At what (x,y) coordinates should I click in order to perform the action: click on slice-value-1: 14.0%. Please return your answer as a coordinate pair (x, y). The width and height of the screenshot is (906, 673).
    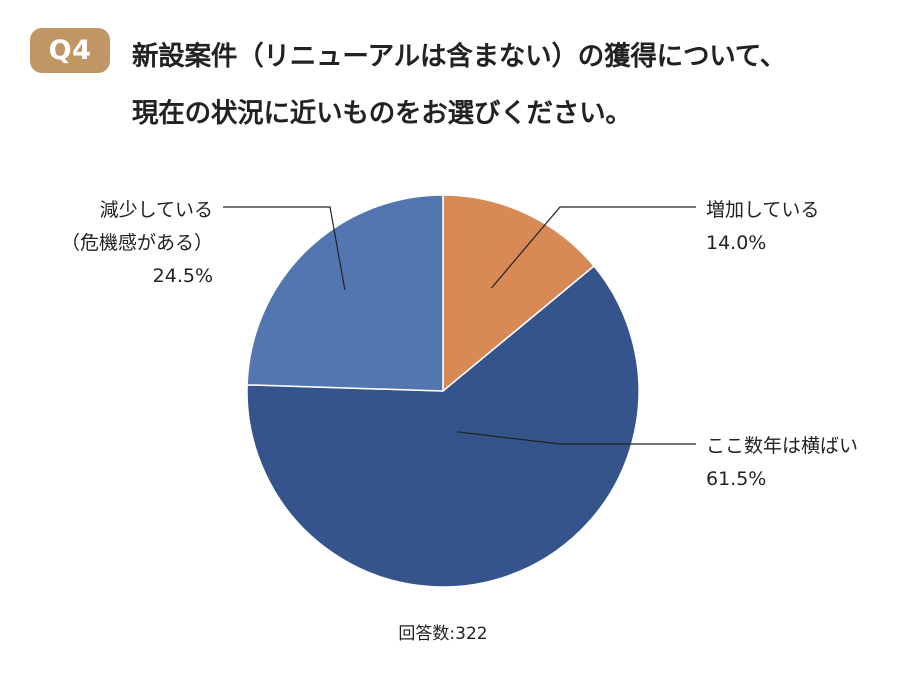
    Looking at the image, I should click on (736, 243).